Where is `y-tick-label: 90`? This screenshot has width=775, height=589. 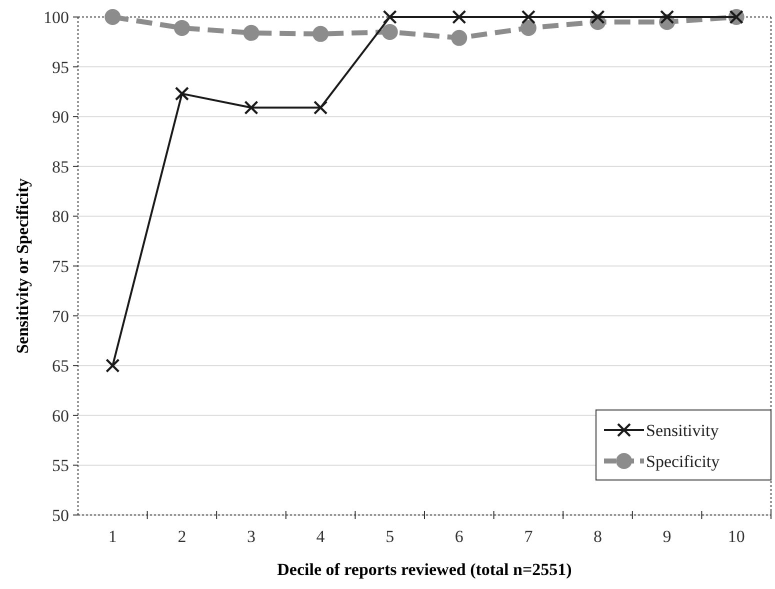
y-tick-label: 90 is located at coordinates (60, 117).